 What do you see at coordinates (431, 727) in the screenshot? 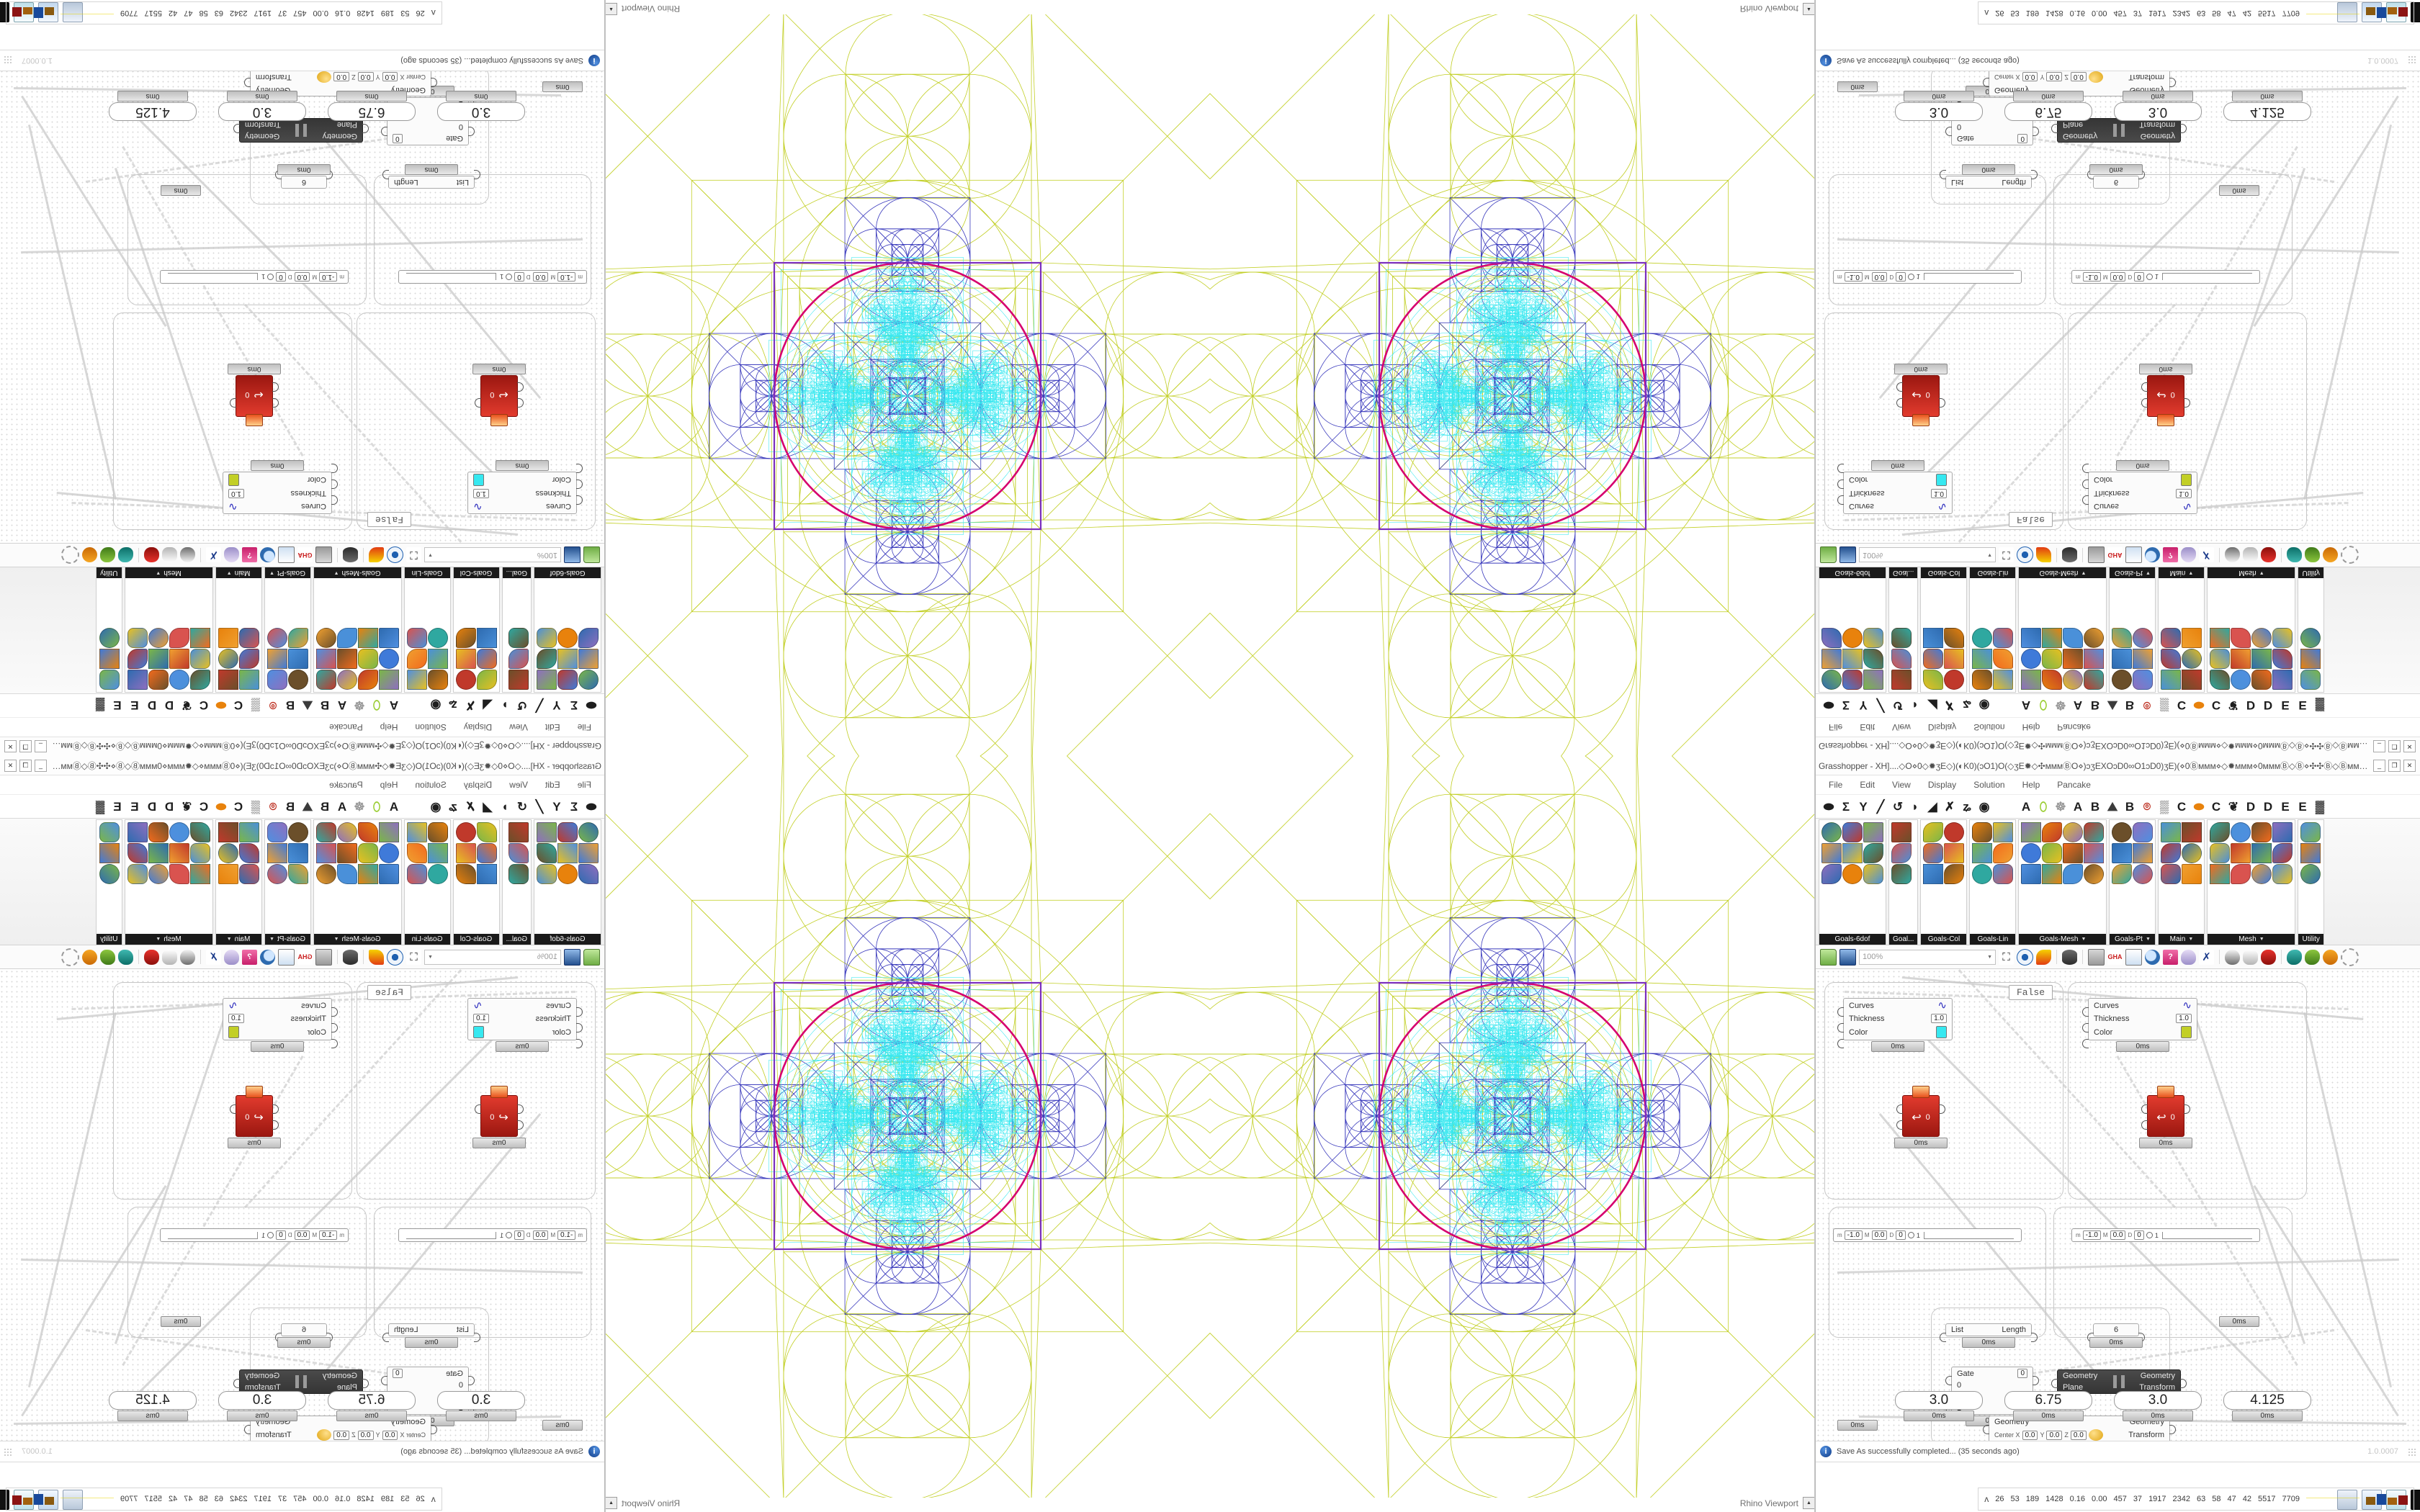
I see `menu-item-solution: Solution` at bounding box center [431, 727].